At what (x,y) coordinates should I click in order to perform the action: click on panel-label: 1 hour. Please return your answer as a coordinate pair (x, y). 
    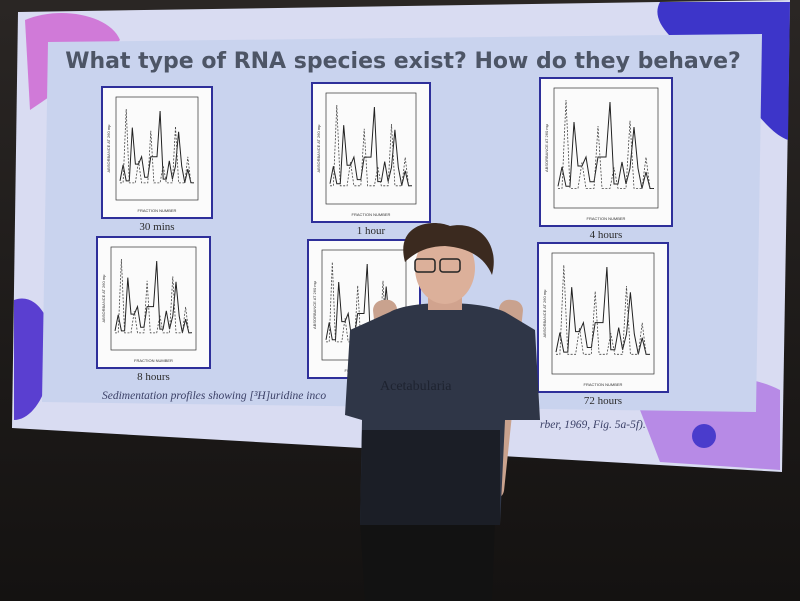
    Looking at the image, I should click on (371, 231).